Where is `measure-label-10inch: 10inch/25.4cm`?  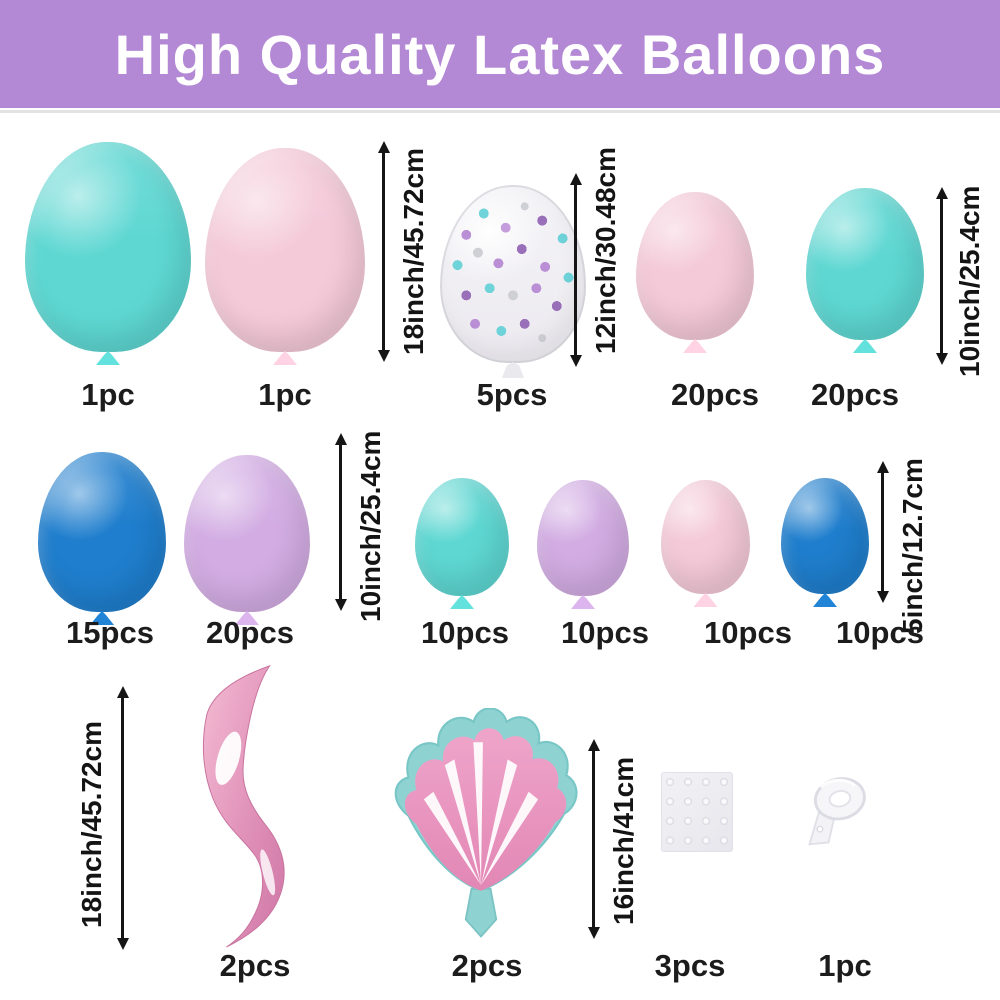
measure-label-10inch: 10inch/25.4cm is located at coordinates (969, 281).